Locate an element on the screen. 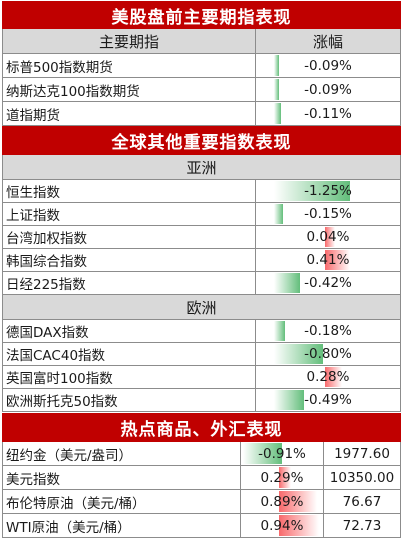 The height and width of the screenshot is (538, 403). table-row: 台湾加权指数 0.04% is located at coordinates (201, 237).